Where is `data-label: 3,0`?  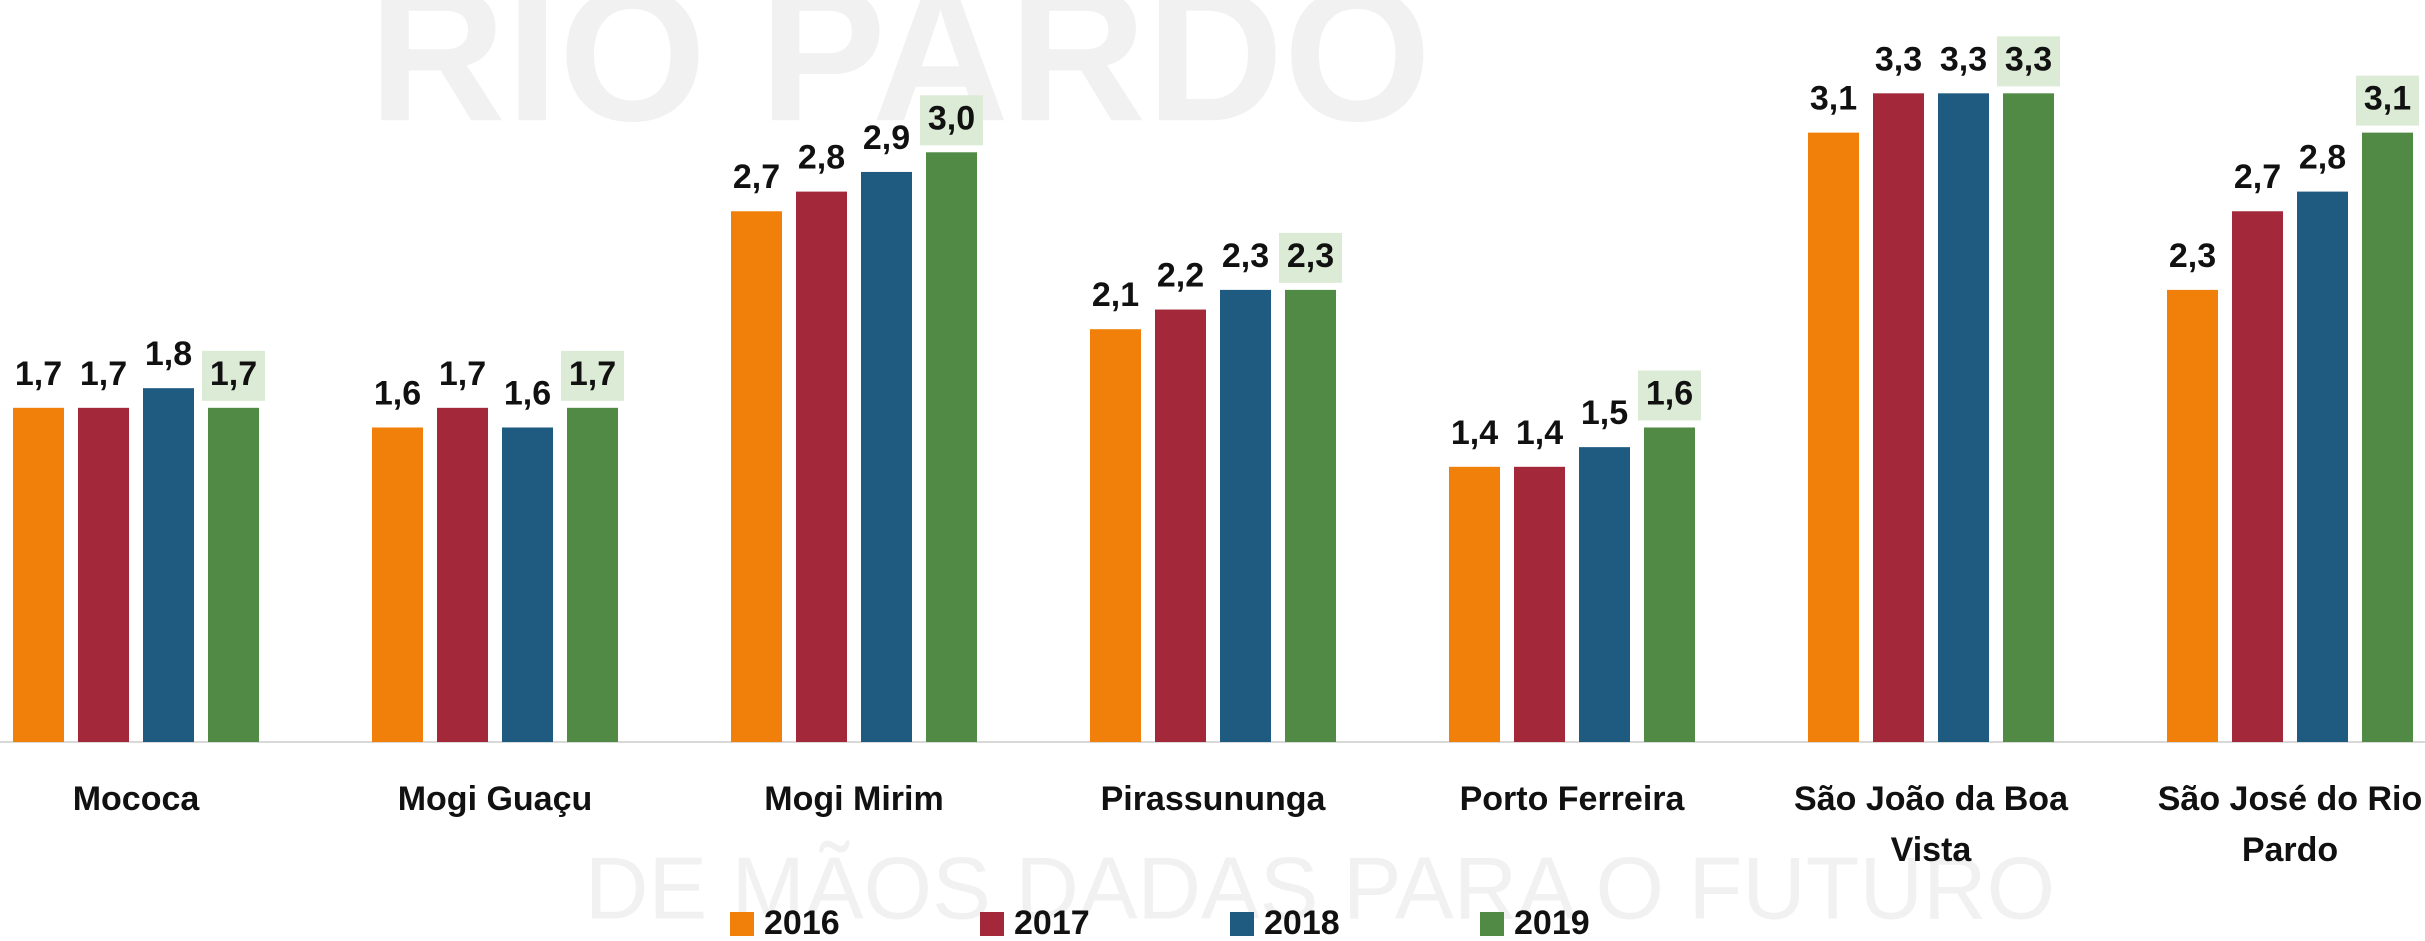 data-label: 3,0 is located at coordinates (951, 118).